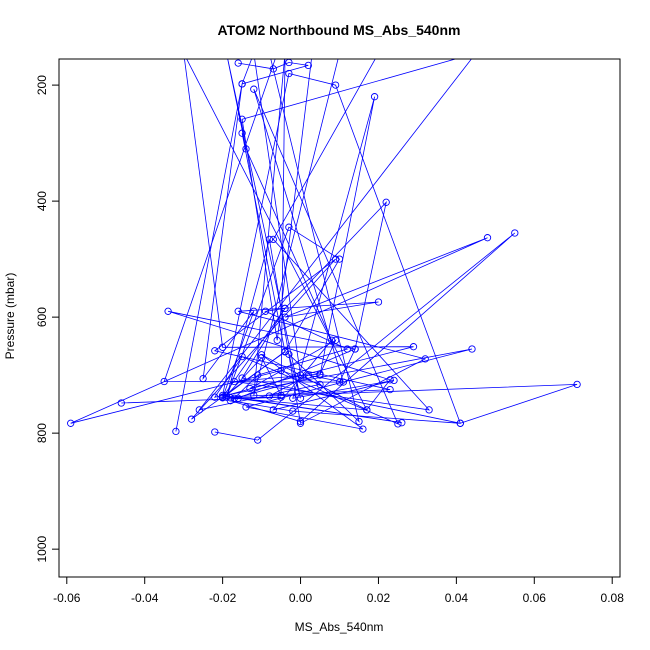 This screenshot has height=650, width=650. Describe the element at coordinates (457, 598) in the screenshot. I see `x-tick-label: 0.04` at that location.